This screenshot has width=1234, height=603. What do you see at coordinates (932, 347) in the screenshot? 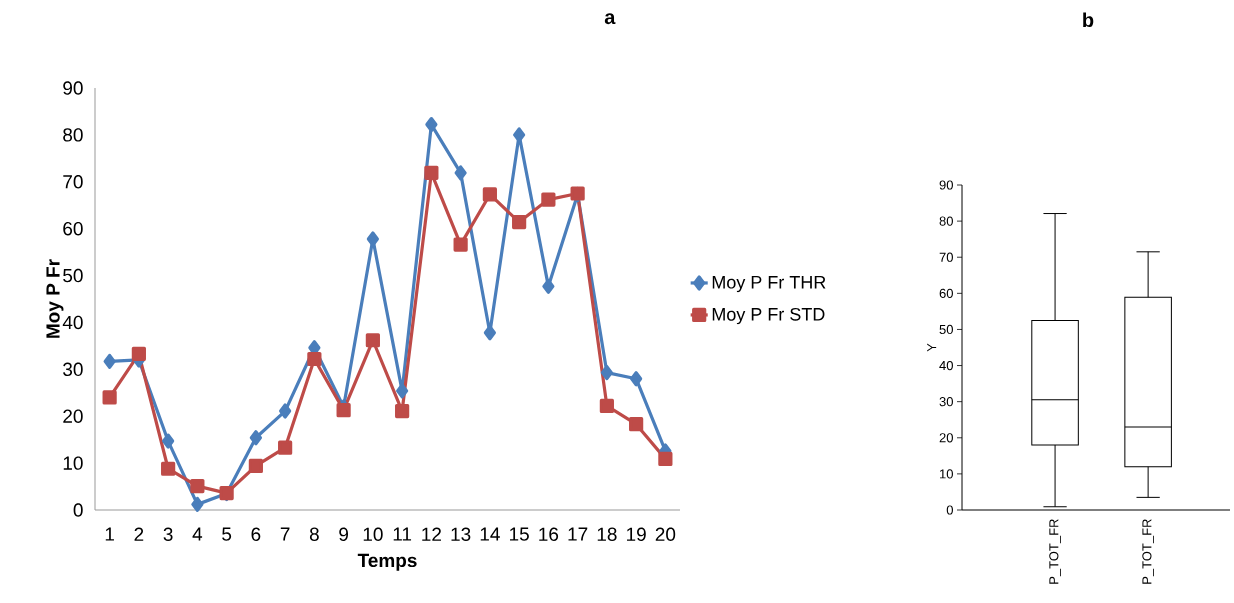
I see `y-axis-title: Y` at bounding box center [932, 347].